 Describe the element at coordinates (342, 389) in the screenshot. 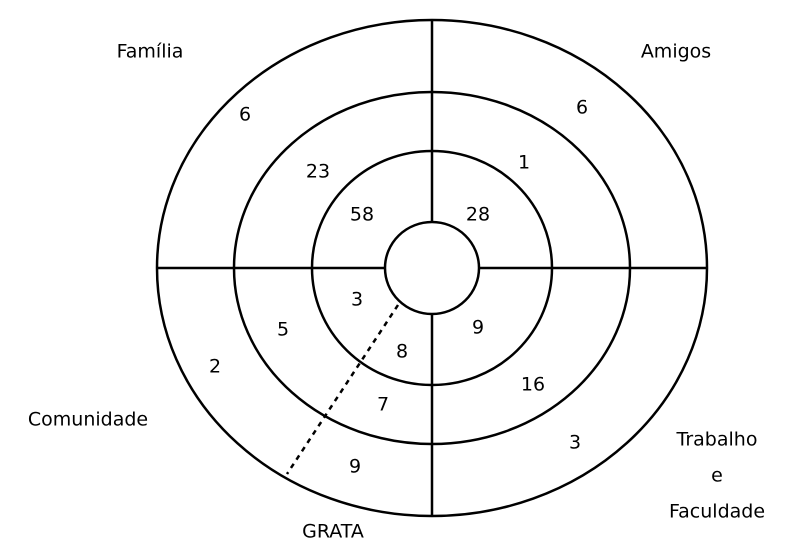

I see `dashed-divider` at that location.